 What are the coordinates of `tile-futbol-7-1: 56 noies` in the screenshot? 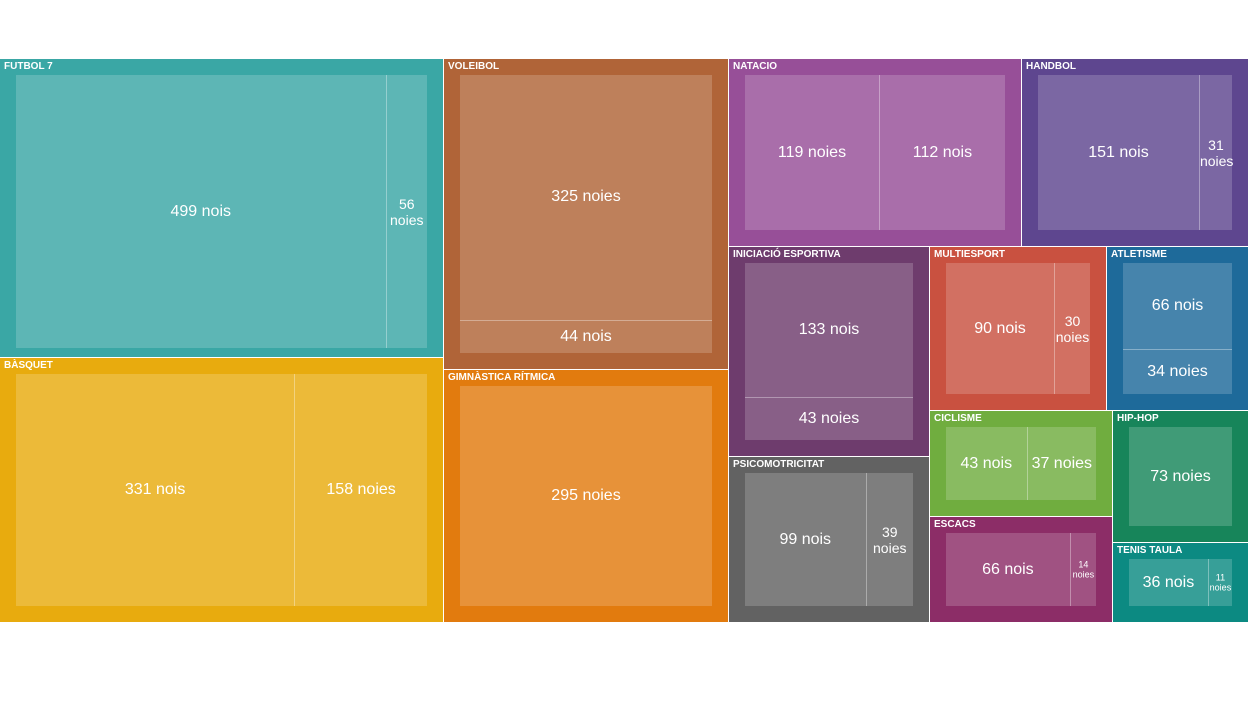 It's located at (406, 211).